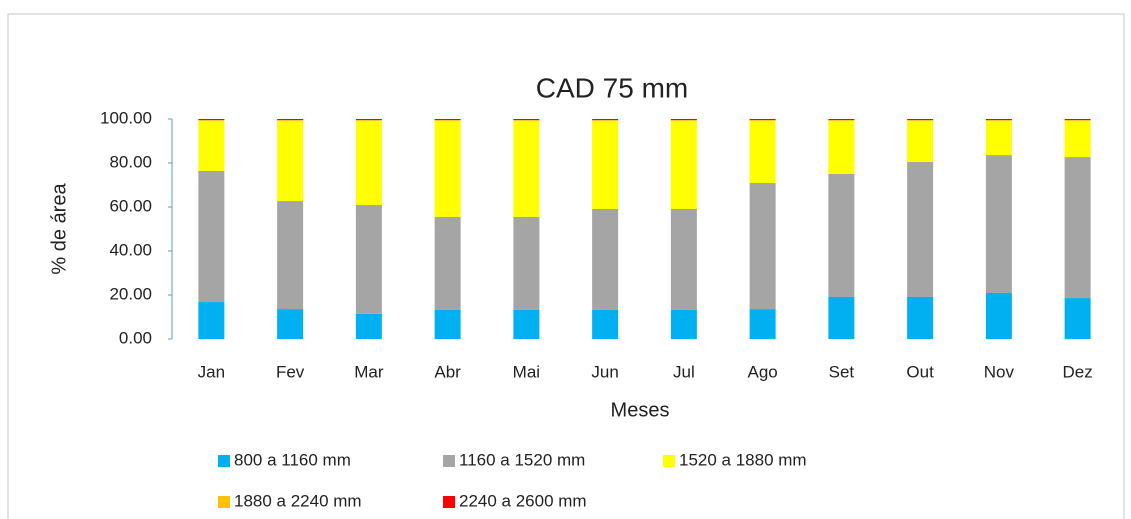 The image size is (1131, 519). Describe the element at coordinates (447, 371) in the screenshot. I see `x-tick-label: Abr` at that location.